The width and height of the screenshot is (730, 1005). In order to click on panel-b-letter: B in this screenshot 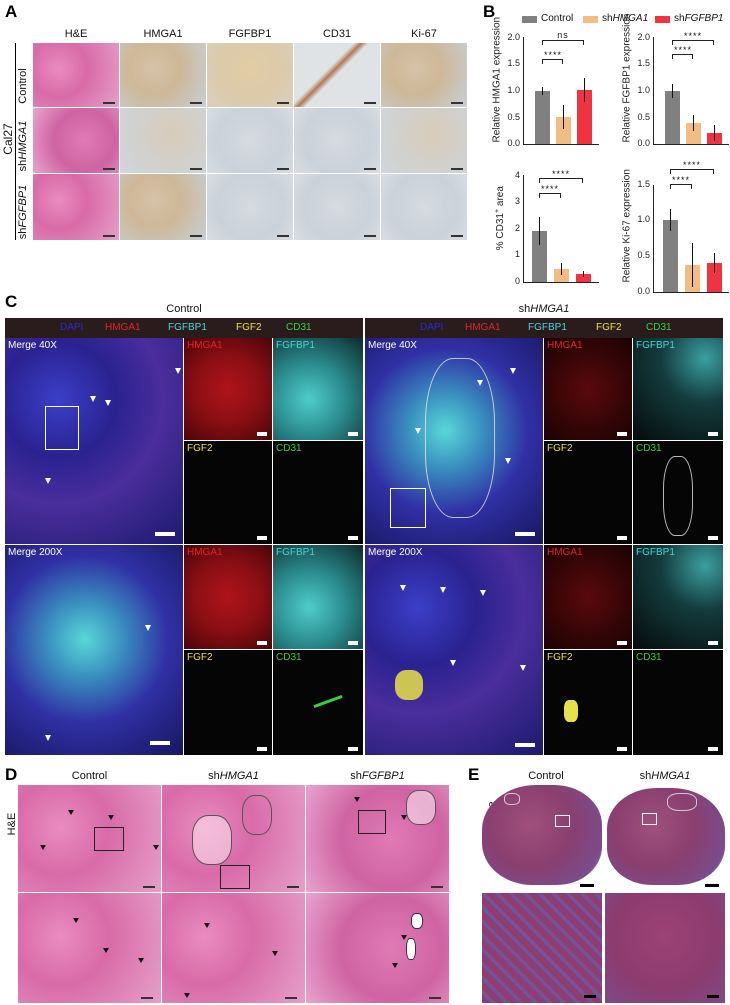, I will do `click(489, 11)`.